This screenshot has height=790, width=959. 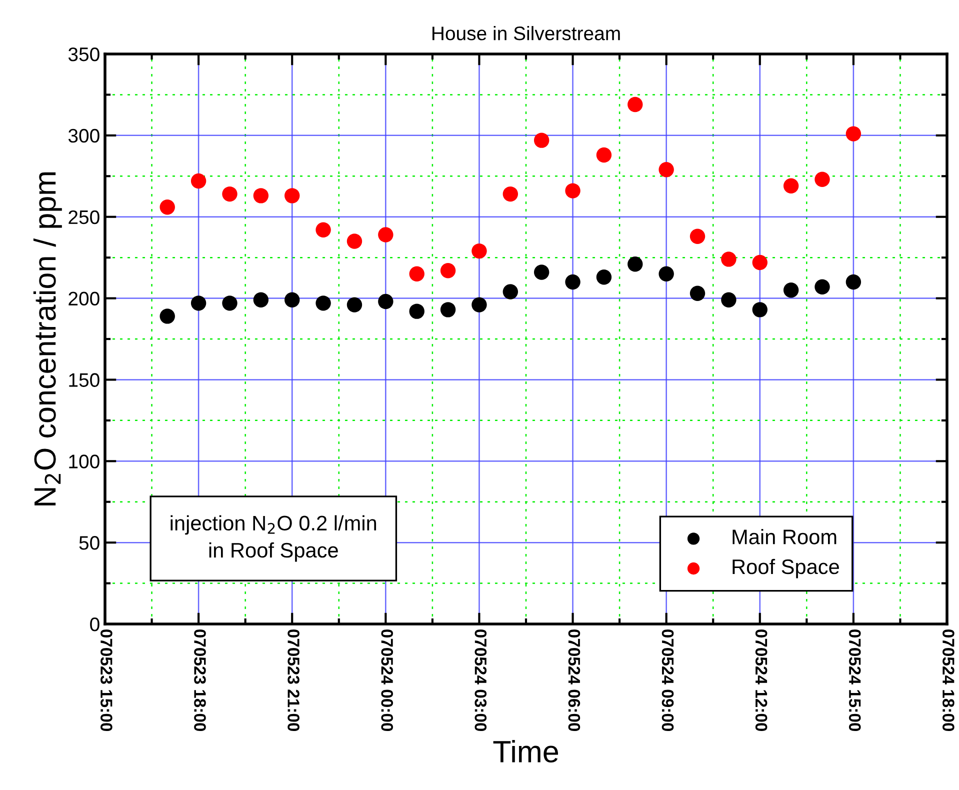 I want to click on chart-title: House in Silverstream, so click(x=526, y=33).